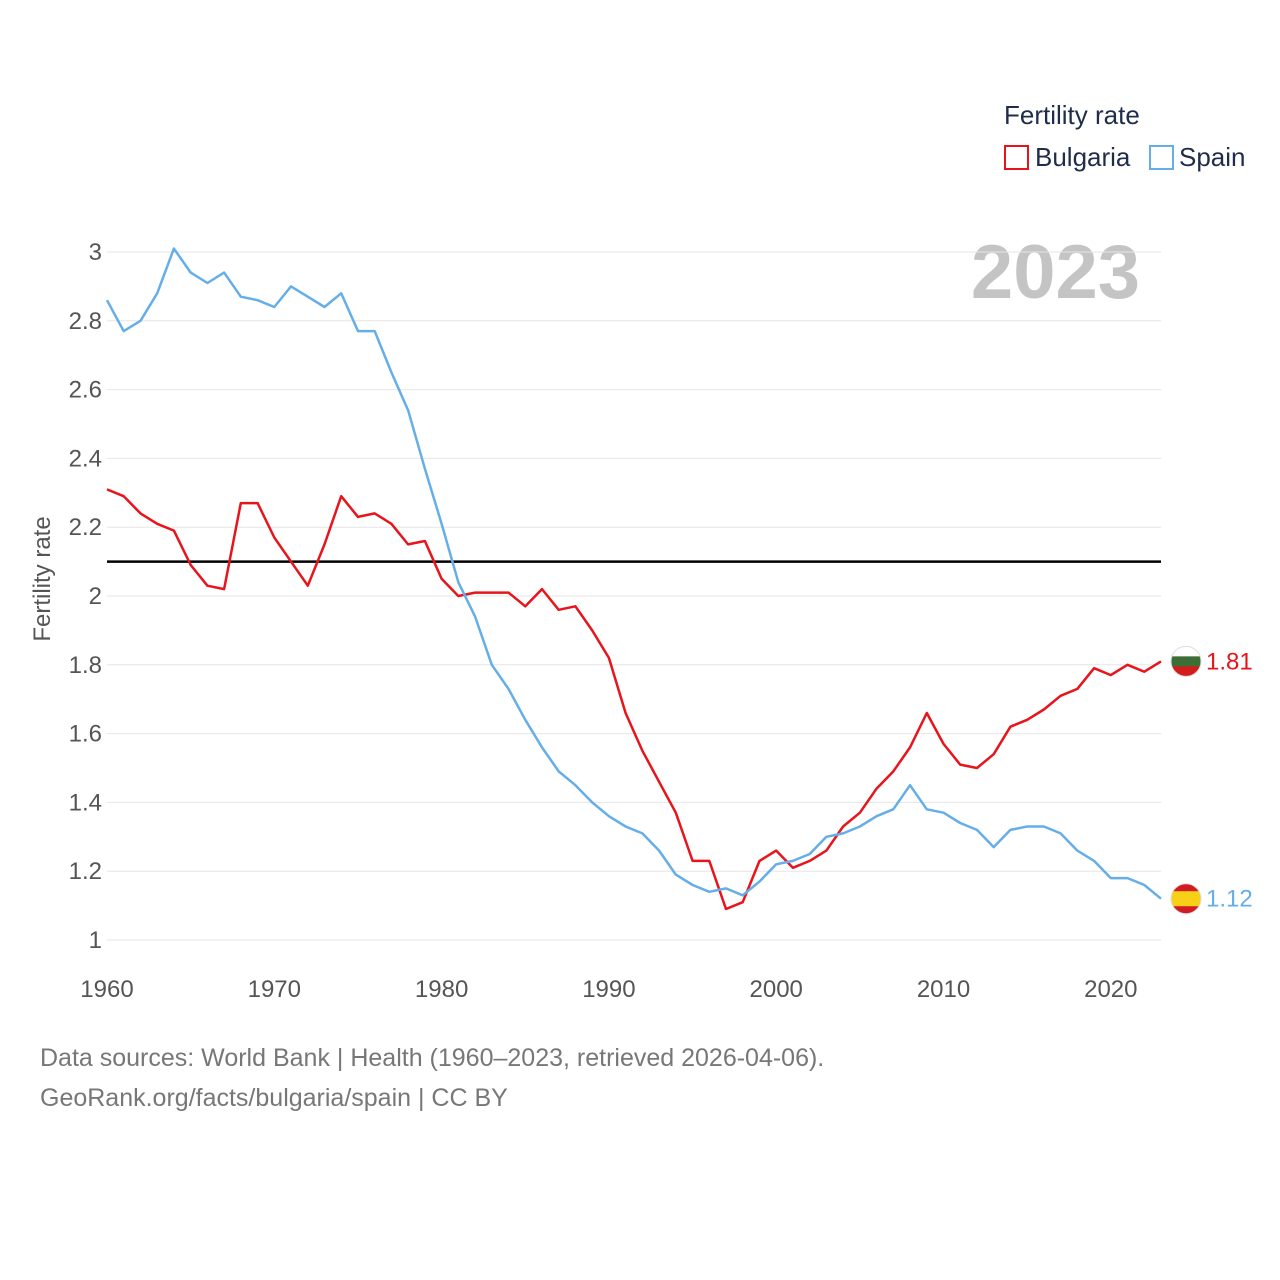 Image resolution: width=1280 pixels, height=1280 pixels. I want to click on y-tick-label: 1, so click(95, 940).